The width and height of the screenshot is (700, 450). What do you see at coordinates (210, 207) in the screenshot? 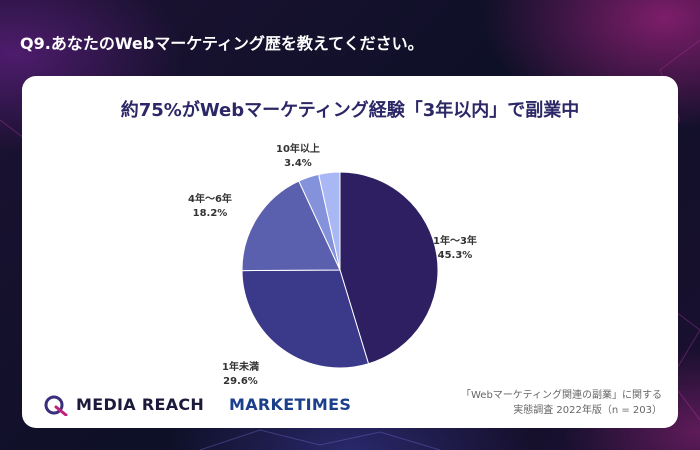
I see `slice-label-4-6-years: 4年〜6年 18.2%` at bounding box center [210, 207].